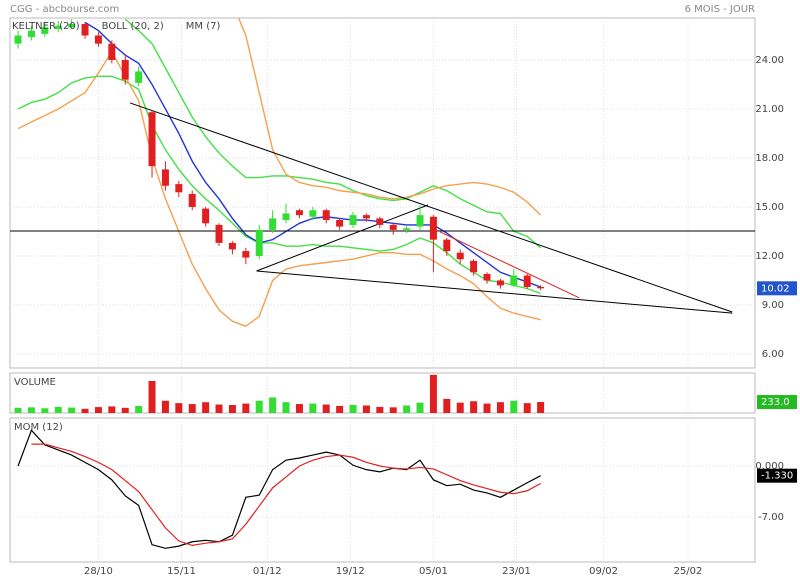 Image resolution: width=800 pixels, height=580 pixels. I want to click on panel-title: MOM (12), so click(38, 427).